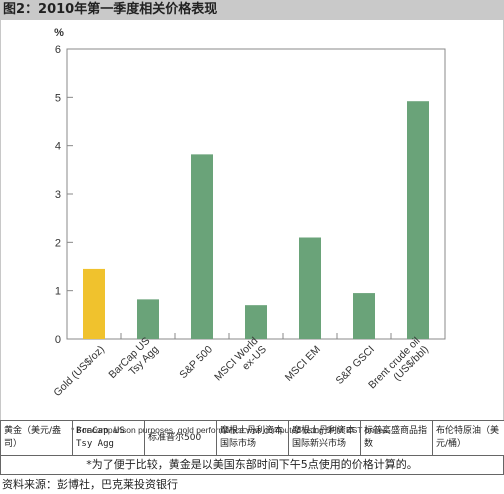 This screenshot has height=494, width=504. I want to click on translation-cell: 标准普尔500, so click(180, 438).